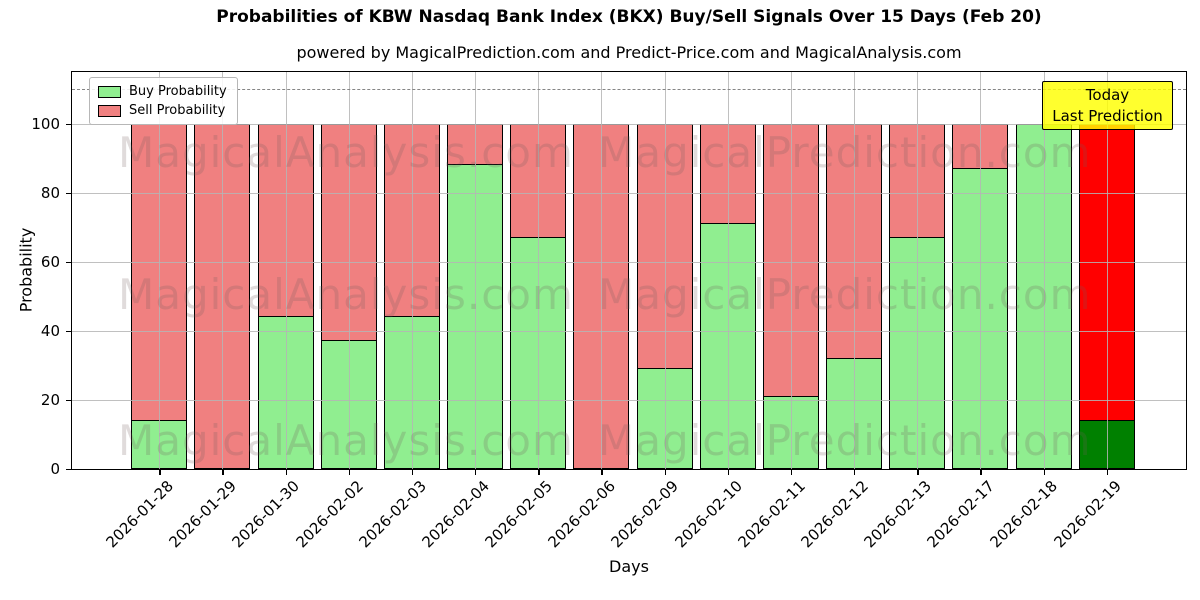 This screenshot has width=1200, height=600. I want to click on dashed-threshold-line, so click(629, 90).